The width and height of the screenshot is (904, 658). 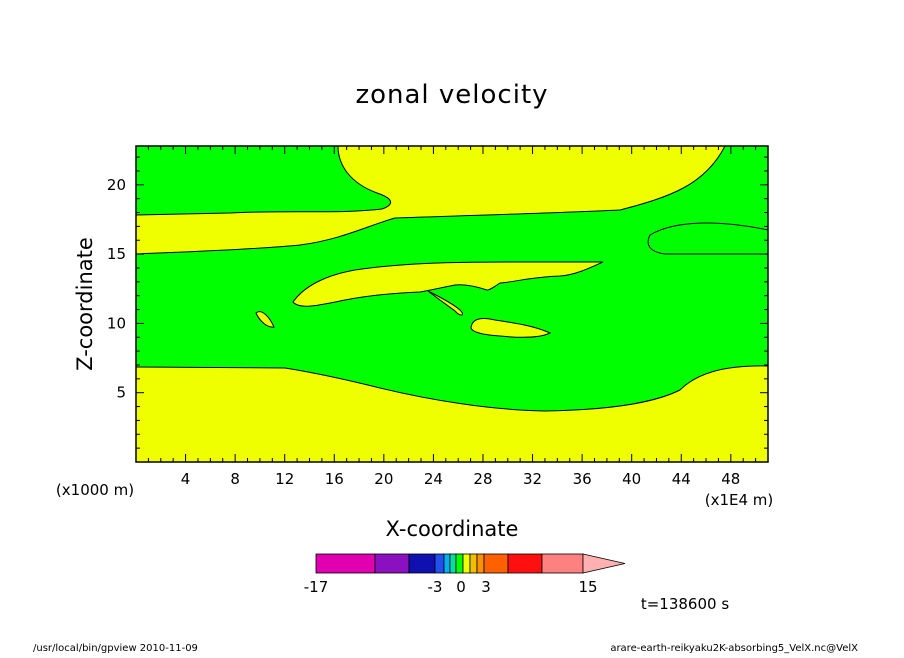 What do you see at coordinates (452, 388) in the screenshot?
I see `contour-line-bottom` at bounding box center [452, 388].